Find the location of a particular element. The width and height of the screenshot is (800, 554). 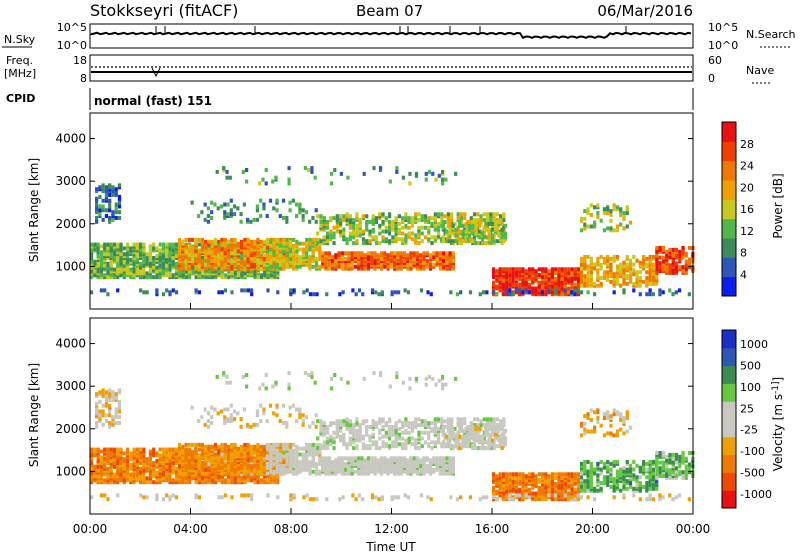

freq-unit-label: [MHz] is located at coordinates (20, 73).